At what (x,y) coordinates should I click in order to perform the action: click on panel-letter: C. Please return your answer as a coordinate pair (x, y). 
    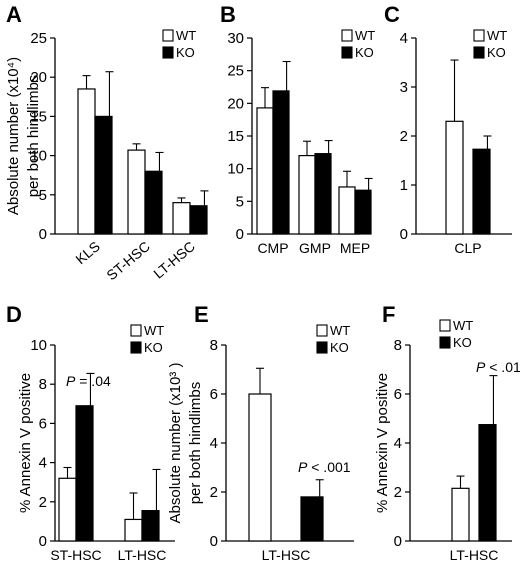
    Looking at the image, I should click on (392, 14).